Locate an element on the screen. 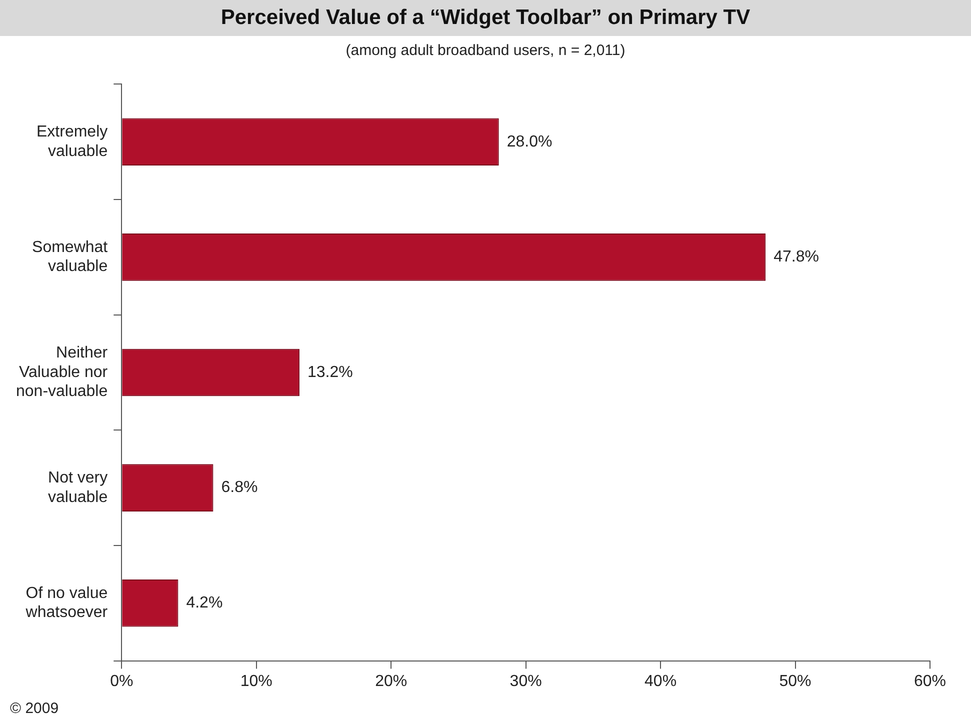 This screenshot has width=971, height=727. data-label: 13.2% is located at coordinates (330, 372).